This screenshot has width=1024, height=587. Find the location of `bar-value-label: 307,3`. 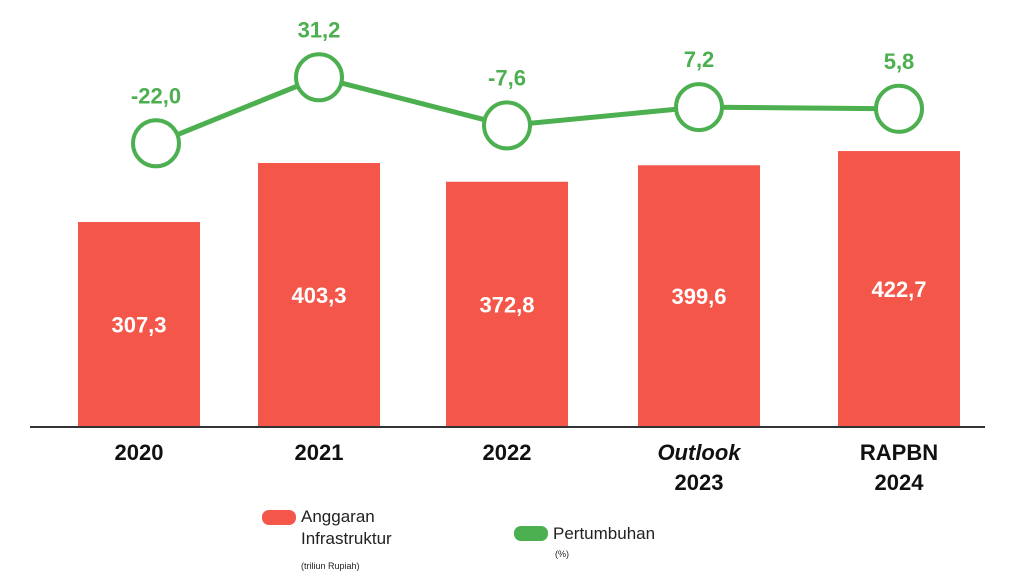

bar-value-label: 307,3 is located at coordinates (138, 325).